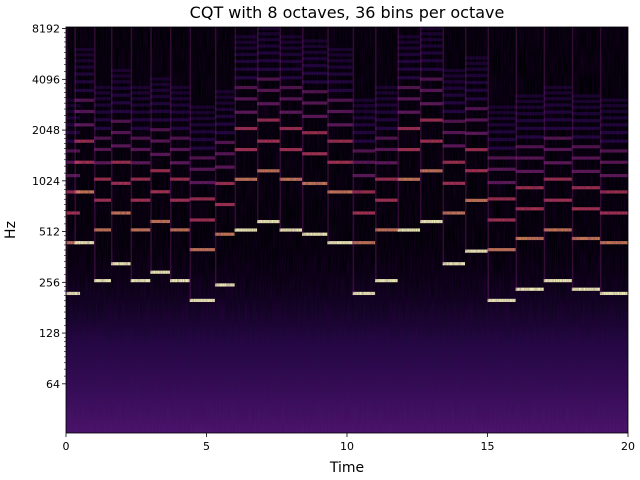 The height and width of the screenshot is (480, 640). What do you see at coordinates (206, 446) in the screenshot?
I see `x-tick-label: 5` at bounding box center [206, 446].